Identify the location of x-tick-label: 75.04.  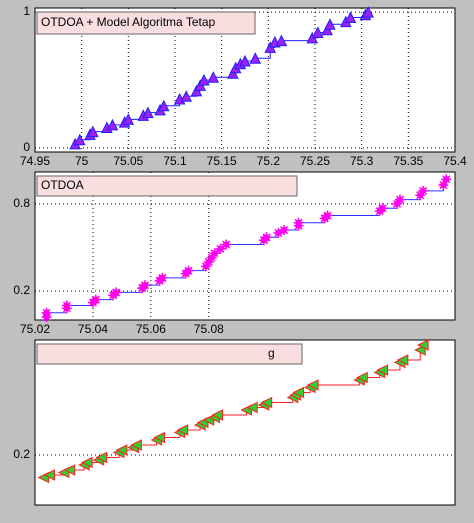
(93, 329).